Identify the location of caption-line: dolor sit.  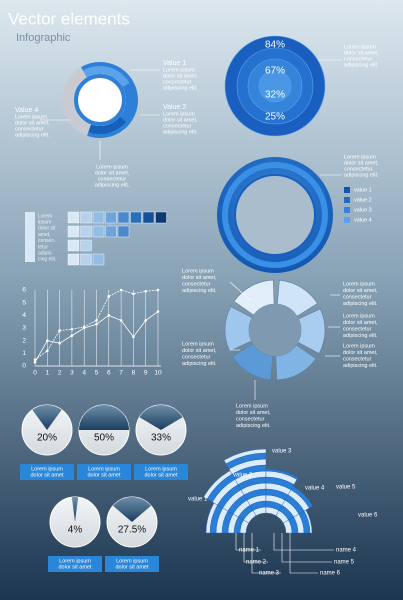
(47, 229).